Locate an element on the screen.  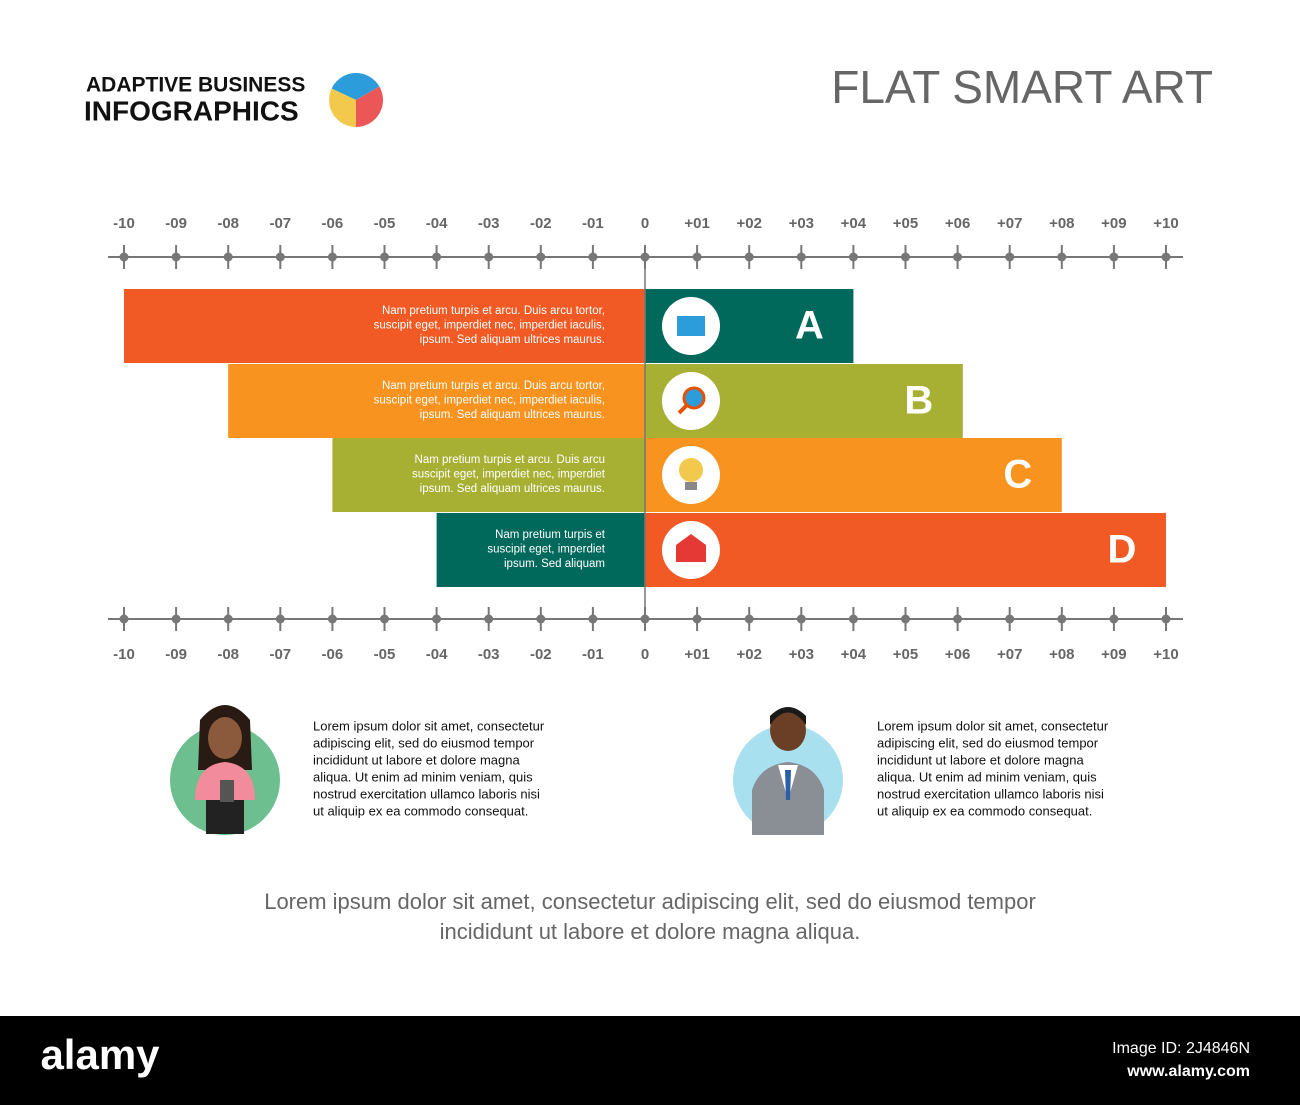
icon-search-handle is located at coordinates (682, 409).